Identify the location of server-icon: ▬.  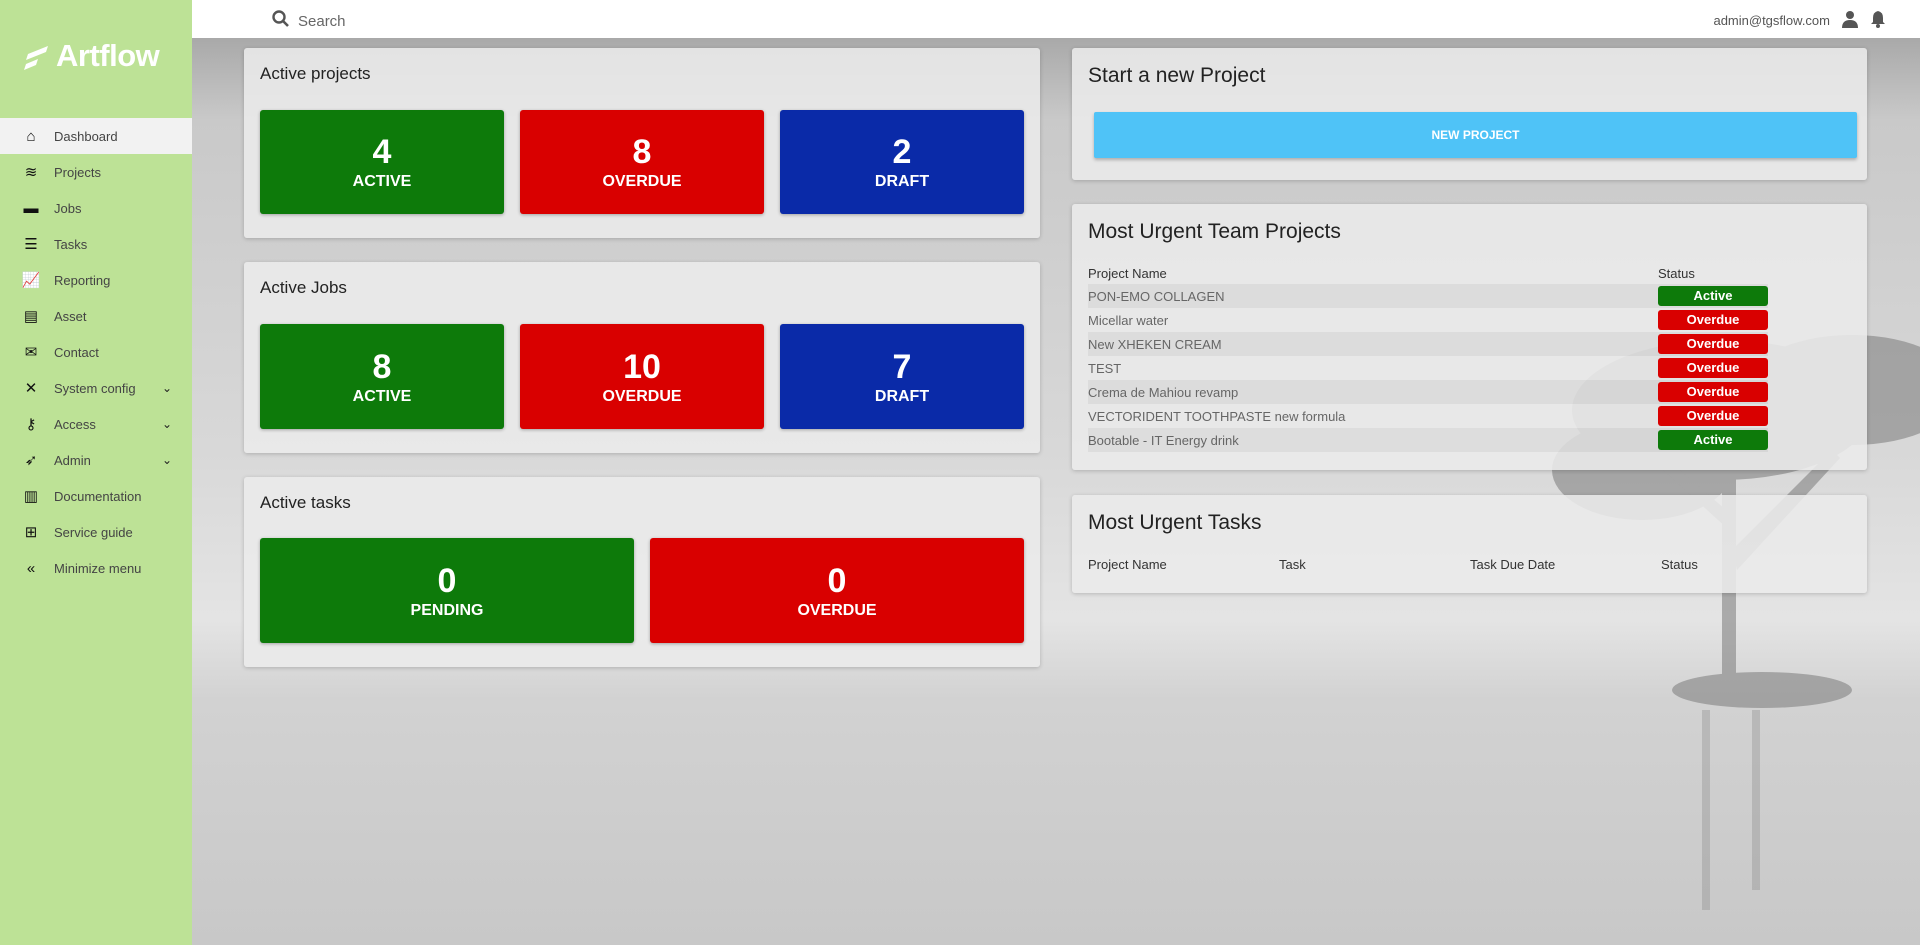
(31, 208).